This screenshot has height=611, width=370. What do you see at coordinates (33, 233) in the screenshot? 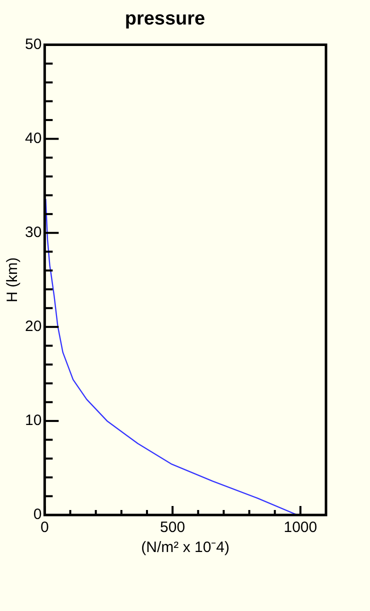
I see `y-tick-label: 30` at bounding box center [33, 233].